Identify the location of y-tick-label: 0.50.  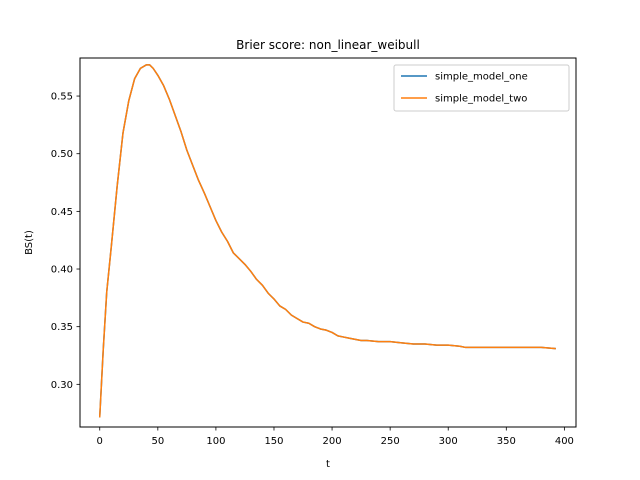
(62, 154).